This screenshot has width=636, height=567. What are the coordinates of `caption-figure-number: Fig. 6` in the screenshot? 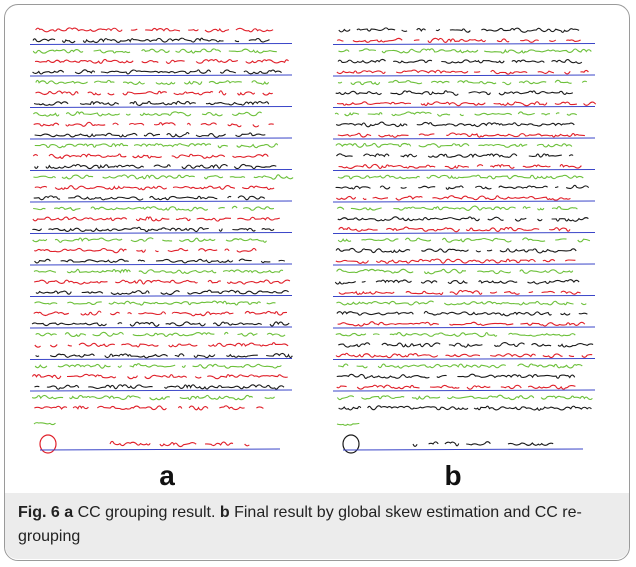 It's located at (39, 512).